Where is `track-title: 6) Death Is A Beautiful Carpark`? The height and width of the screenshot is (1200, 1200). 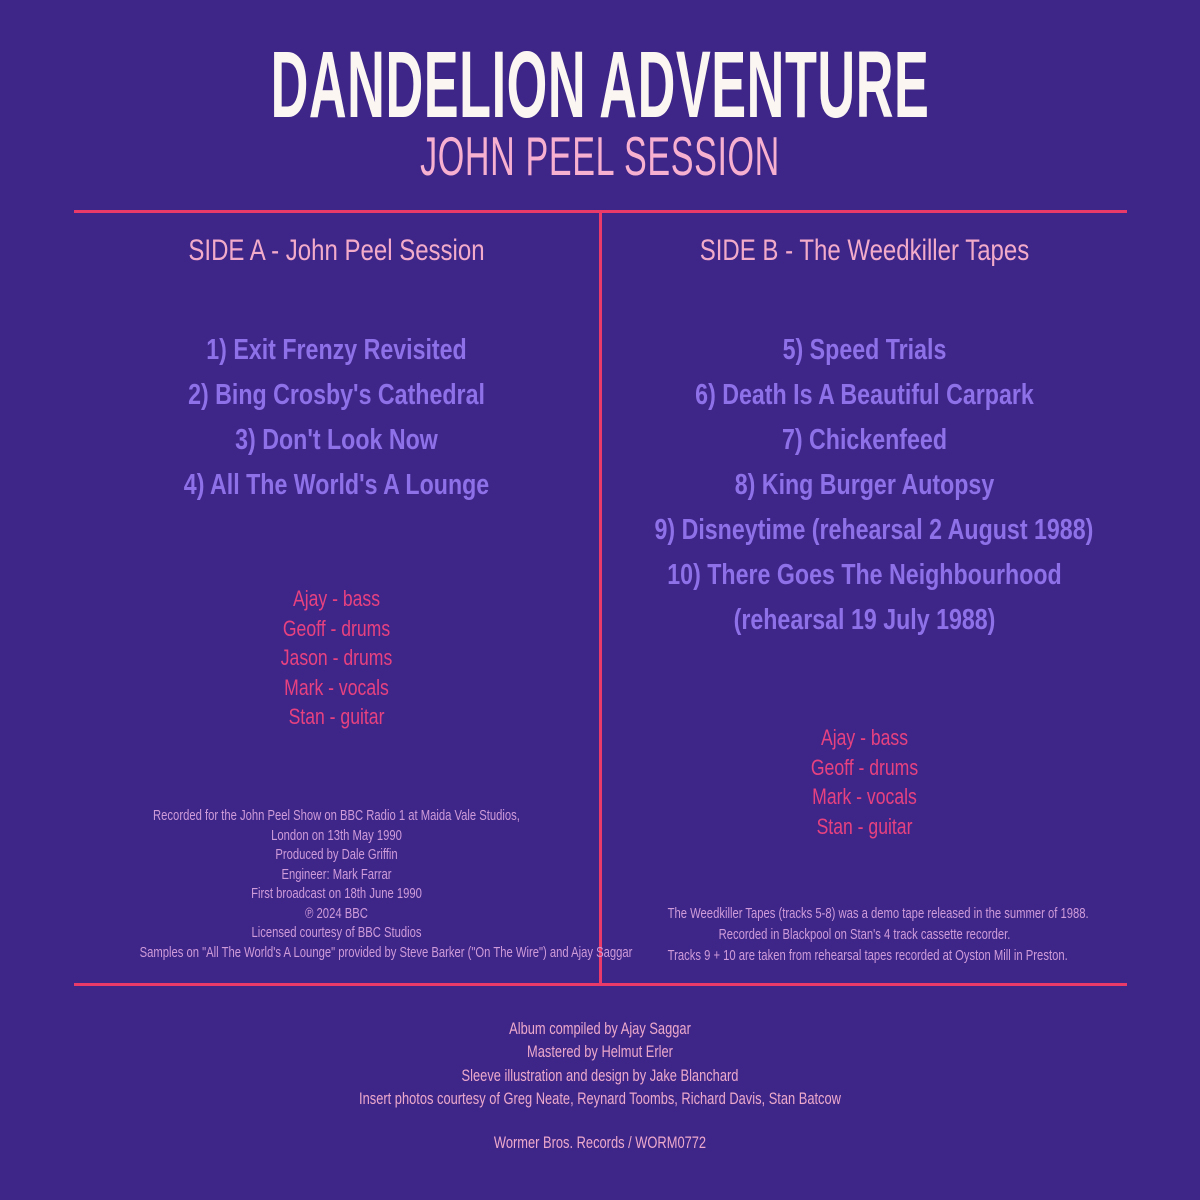
track-title: 6) Death Is A Beautiful Carpark is located at coordinates (864, 395).